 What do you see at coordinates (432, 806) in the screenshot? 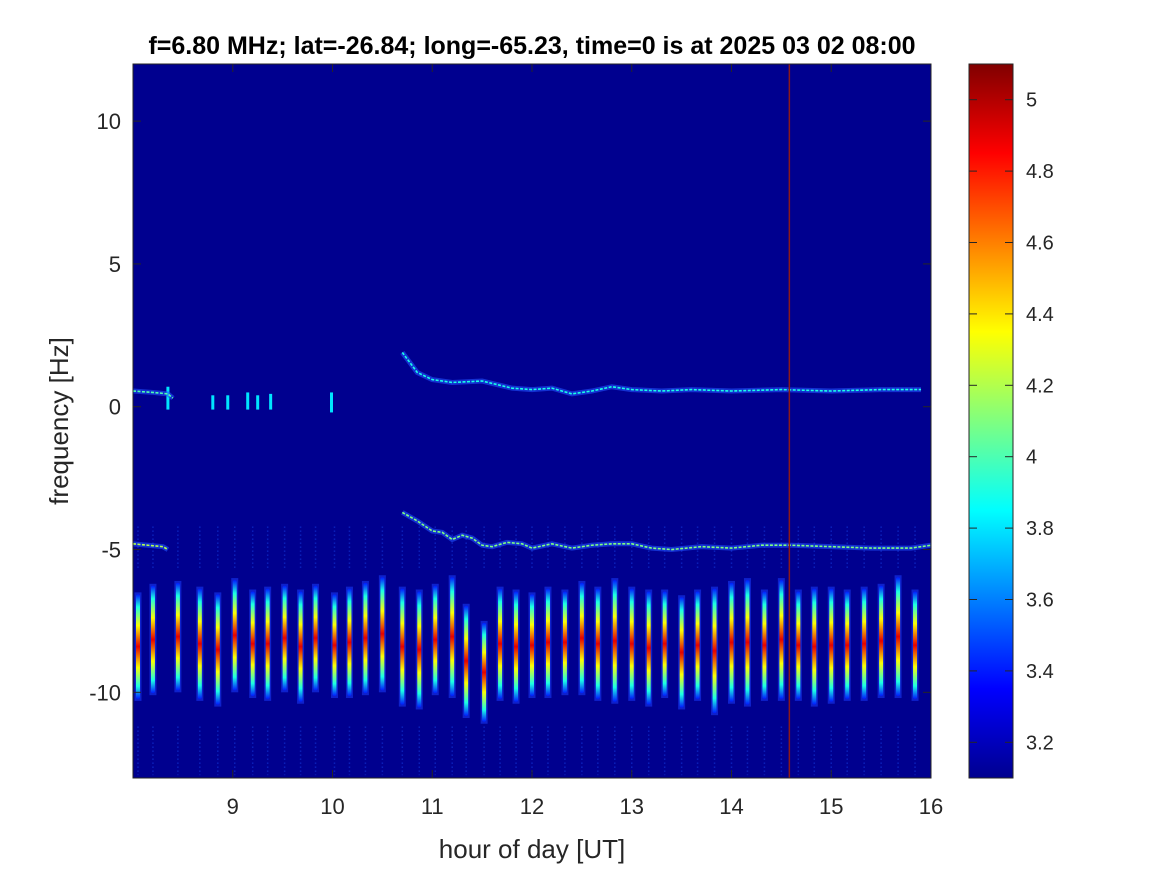
I see `x-tick-label: 11` at bounding box center [432, 806].